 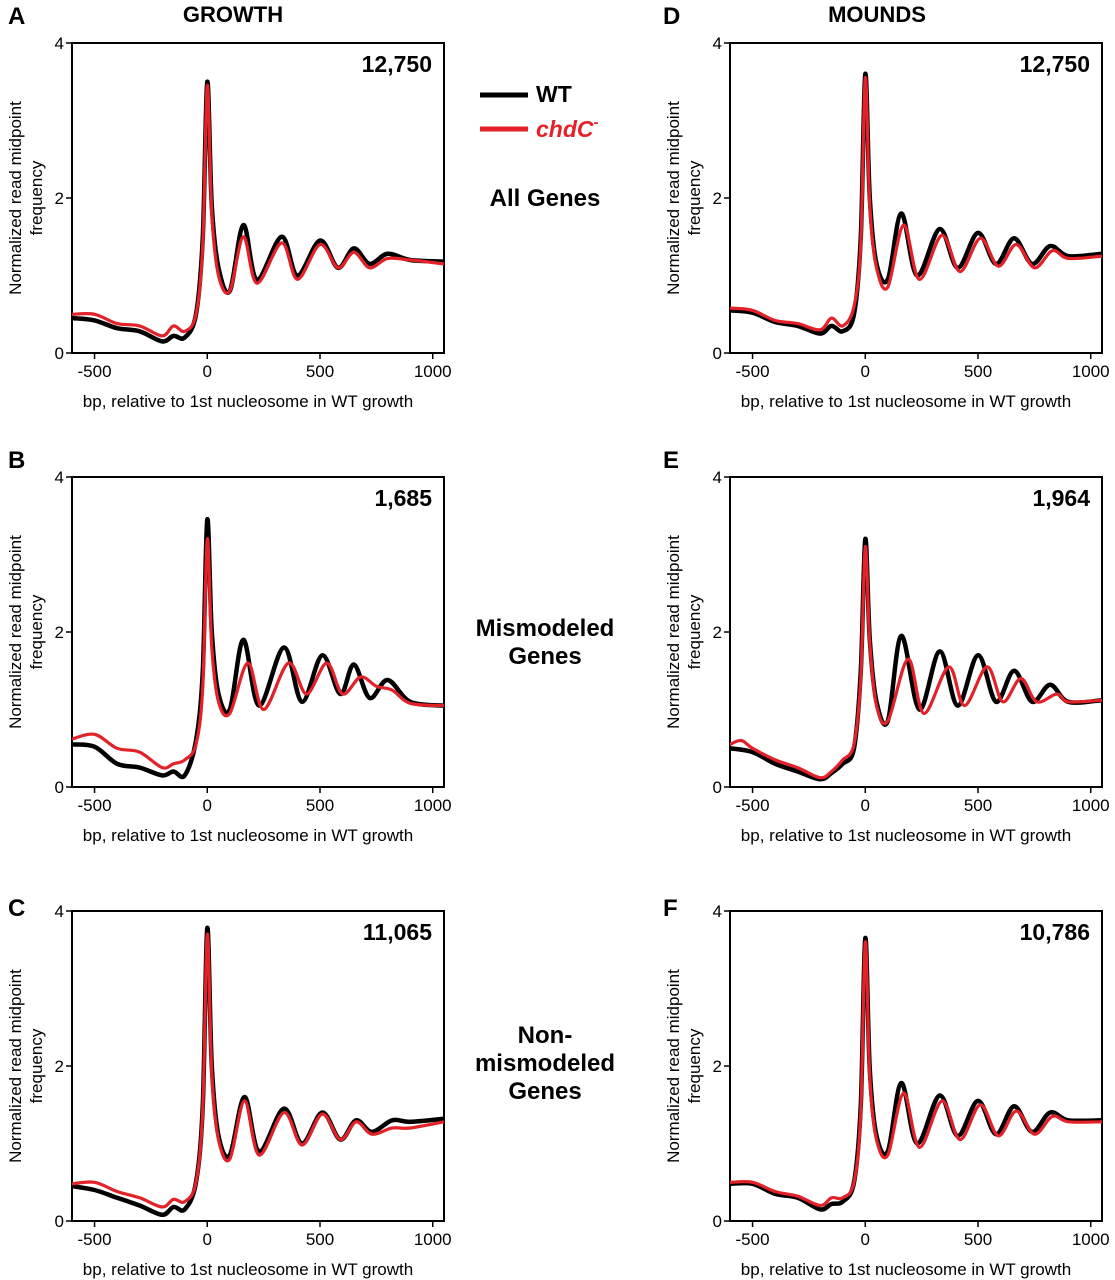 I want to click on panel-letter: A, so click(x=16, y=16).